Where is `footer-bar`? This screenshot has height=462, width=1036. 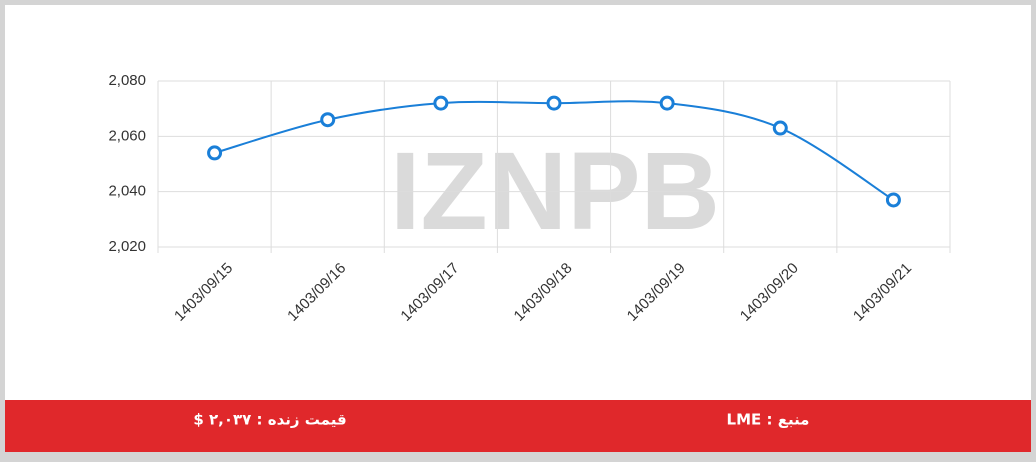
footer-bar is located at coordinates (518, 426).